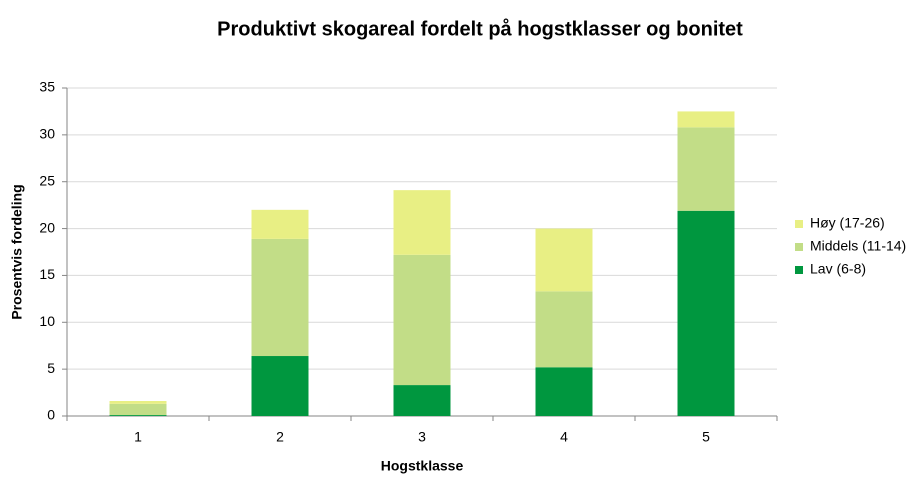 This screenshot has width=922, height=478. What do you see at coordinates (47, 134) in the screenshot?
I see `y-tick-label: 30` at bounding box center [47, 134].